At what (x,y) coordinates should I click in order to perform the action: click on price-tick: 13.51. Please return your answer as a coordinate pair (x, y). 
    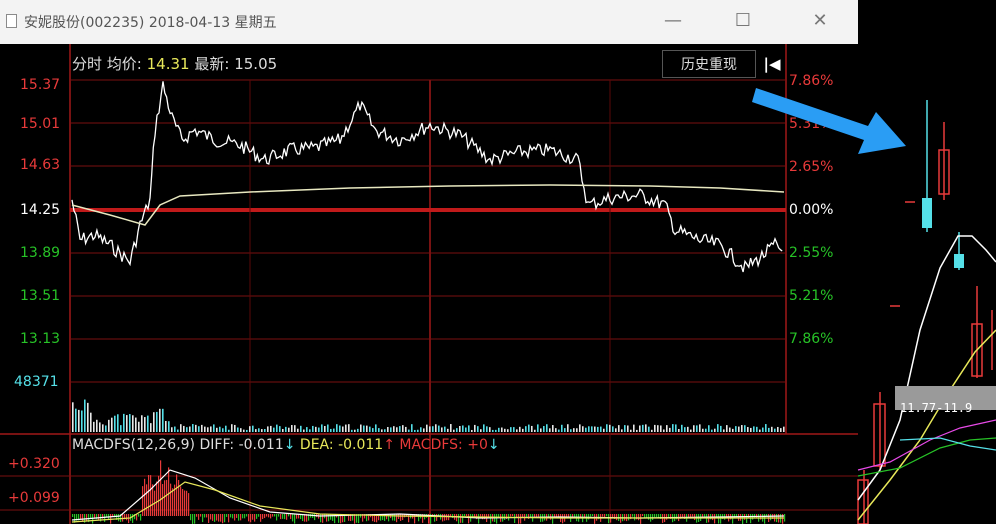
    Looking at the image, I should click on (40, 296).